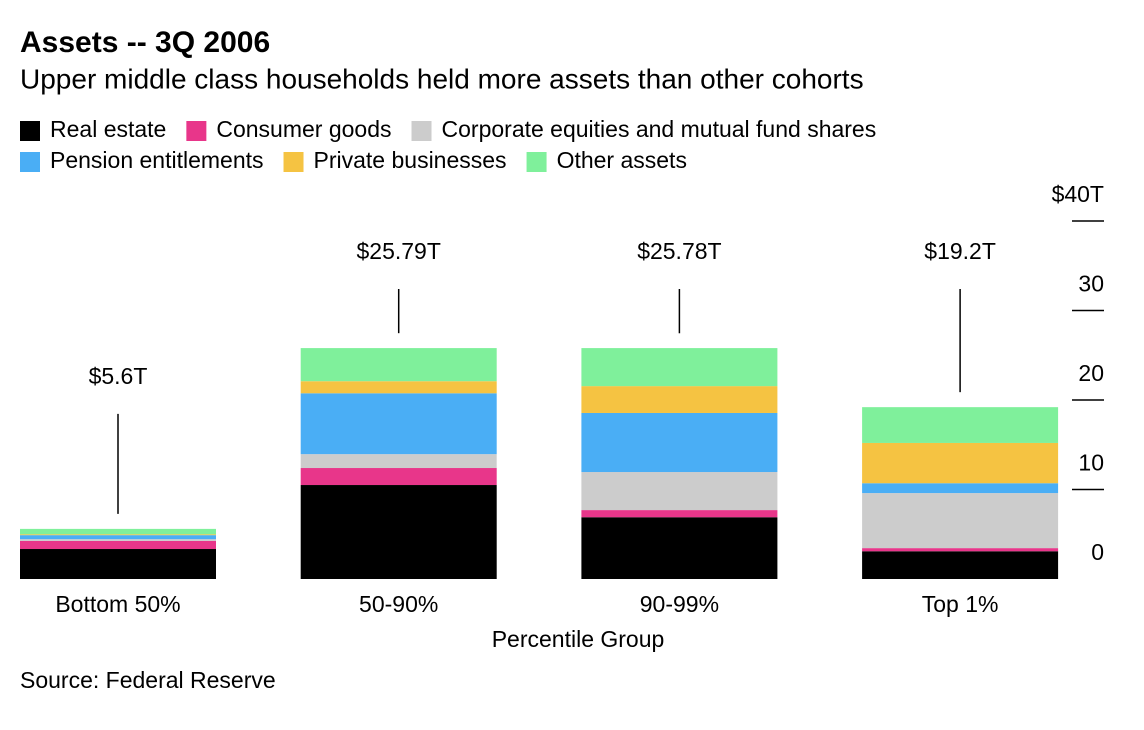 The image size is (1144, 730). What do you see at coordinates (118, 376) in the screenshot?
I see `total-label: $5.6T` at bounding box center [118, 376].